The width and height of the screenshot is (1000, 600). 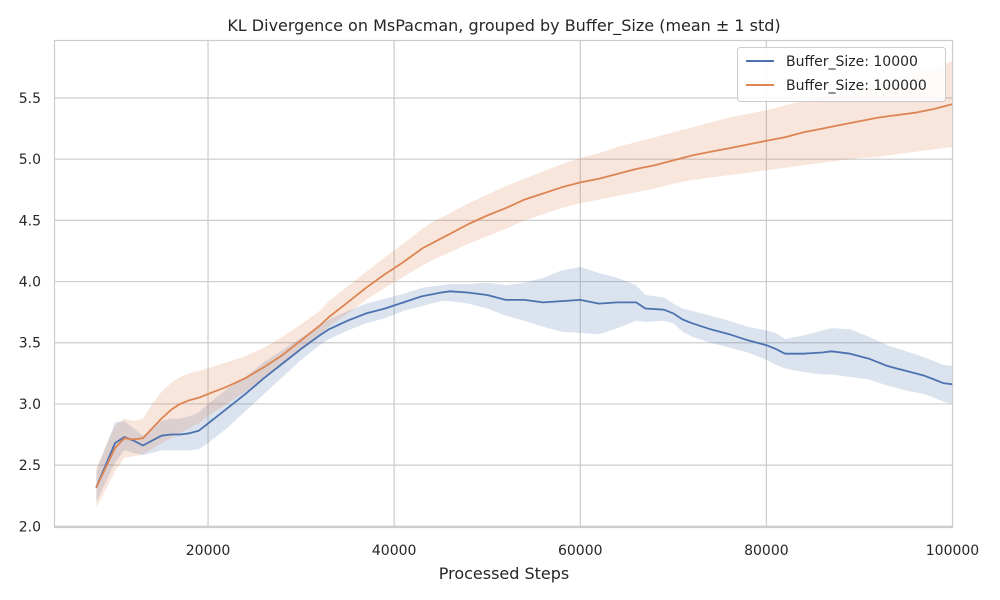 I want to click on x-axis-title: Processed Steps, so click(x=504, y=573).